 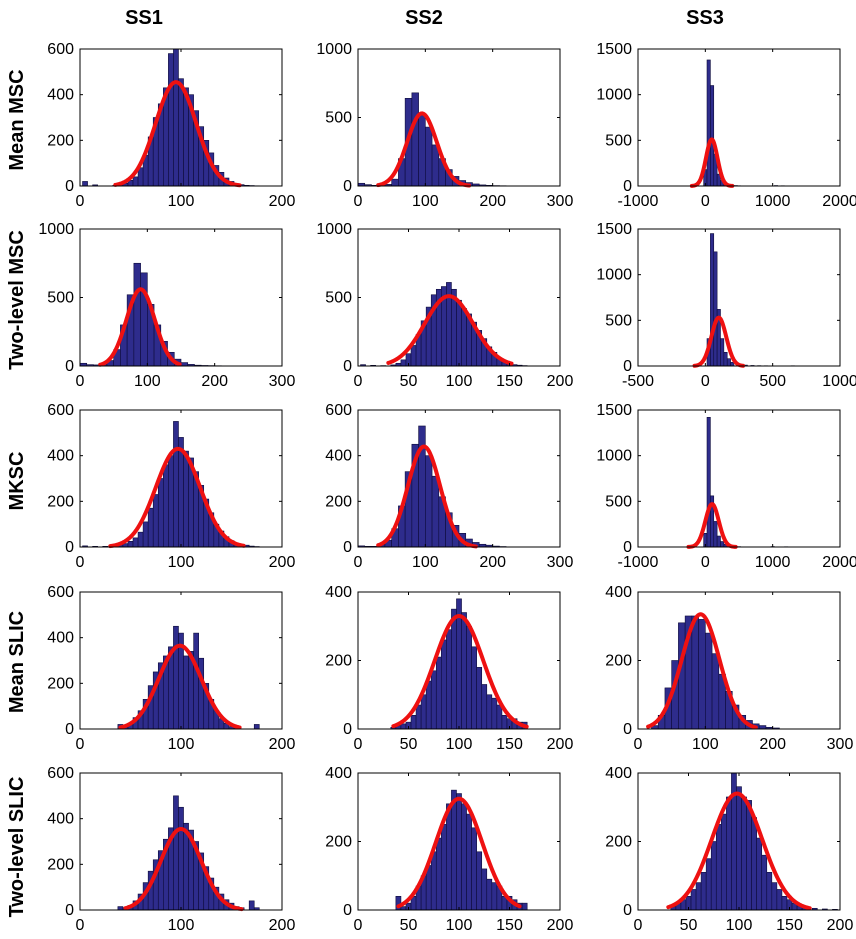 I want to click on x-tick-label: 1000, so click(x=839, y=381).